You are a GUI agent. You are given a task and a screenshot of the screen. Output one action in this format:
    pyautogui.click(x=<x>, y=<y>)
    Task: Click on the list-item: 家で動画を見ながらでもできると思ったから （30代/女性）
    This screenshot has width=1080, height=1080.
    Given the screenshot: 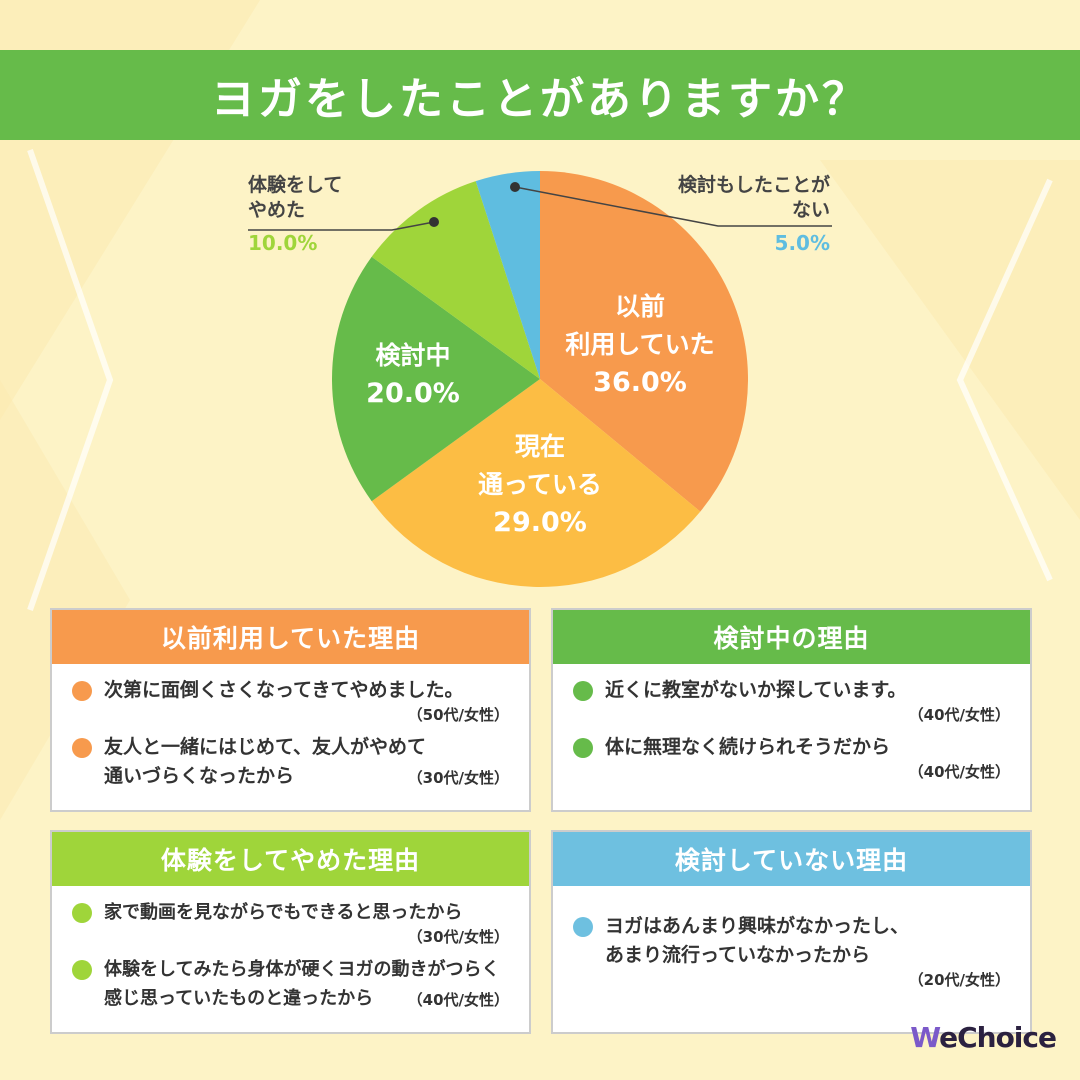 What is the action you would take?
    pyautogui.click(x=290, y=922)
    